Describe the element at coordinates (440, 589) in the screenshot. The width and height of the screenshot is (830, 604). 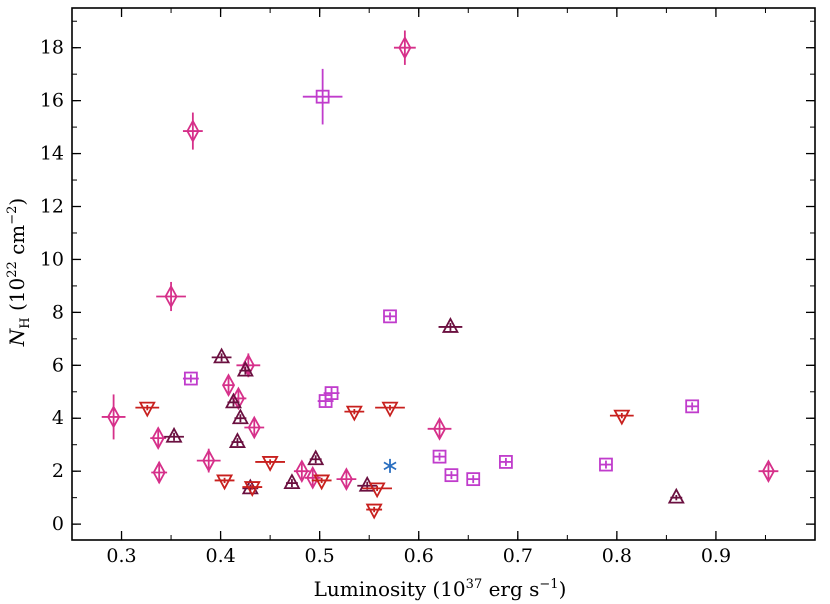
I see `x-axis-label: Luminosity (1037 erg s−1)` at that location.